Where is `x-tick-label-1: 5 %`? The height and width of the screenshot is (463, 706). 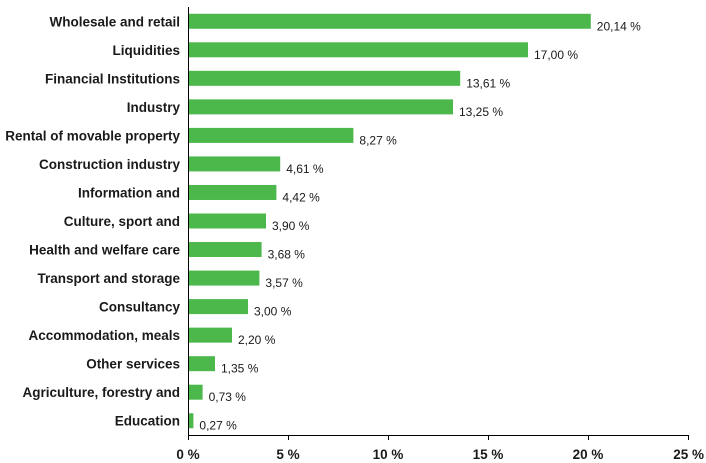
x-tick-label-1: 5 % is located at coordinates (287, 454).